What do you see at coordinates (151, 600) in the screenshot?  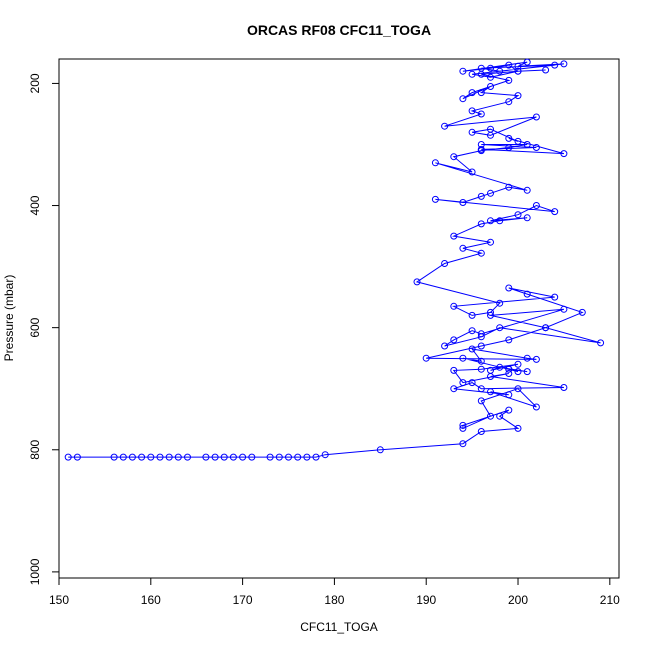 I see `x-tick-label: 160` at bounding box center [151, 600].